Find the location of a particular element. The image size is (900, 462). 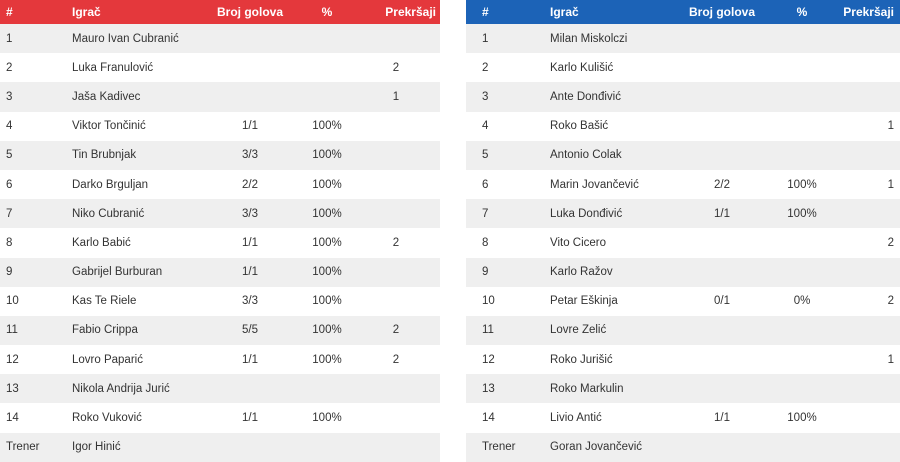

player-name: Fabio Crippa is located at coordinates (105, 330).